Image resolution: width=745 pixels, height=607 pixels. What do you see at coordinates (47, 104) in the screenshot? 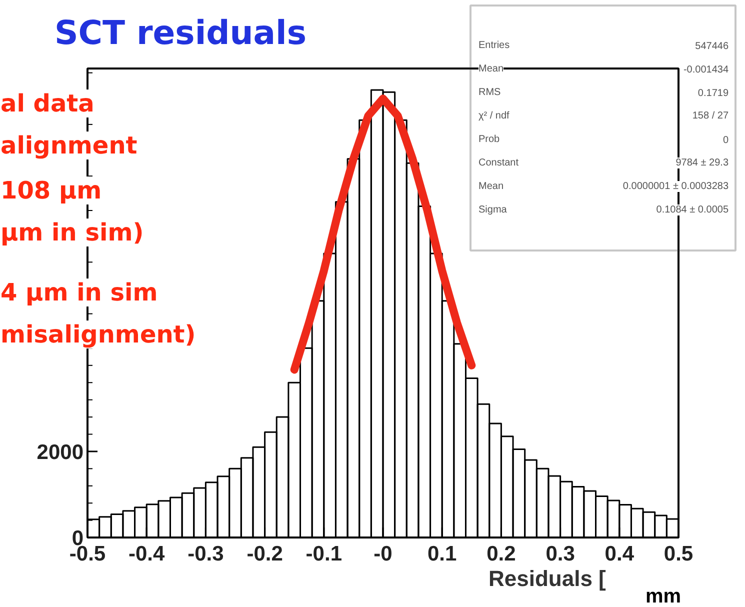
I see `annotation: al data` at bounding box center [47, 104].